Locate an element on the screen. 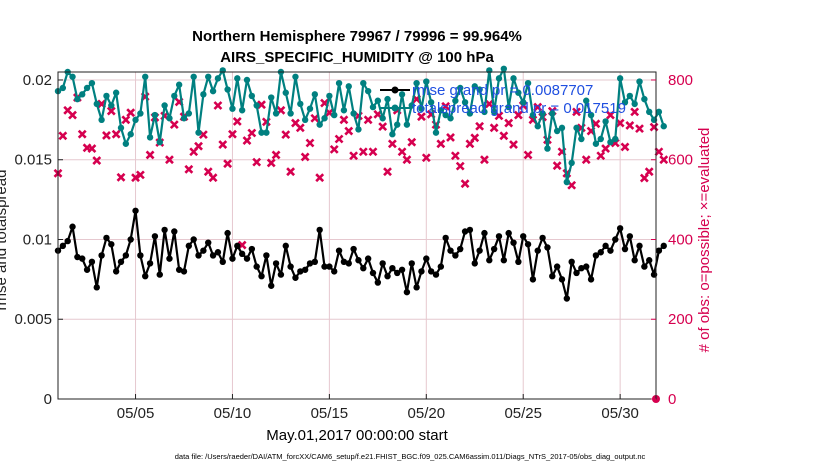 The image size is (830, 470). x-tick-label: 05/20 is located at coordinates (427, 413).